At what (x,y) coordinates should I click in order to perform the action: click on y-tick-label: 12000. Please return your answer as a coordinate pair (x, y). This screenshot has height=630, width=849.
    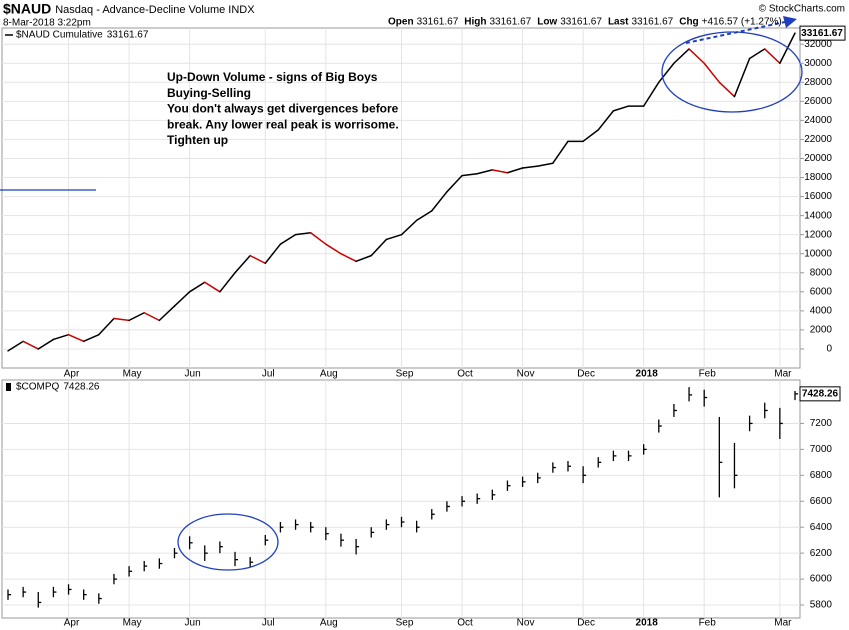
    Looking at the image, I should click on (818, 234).